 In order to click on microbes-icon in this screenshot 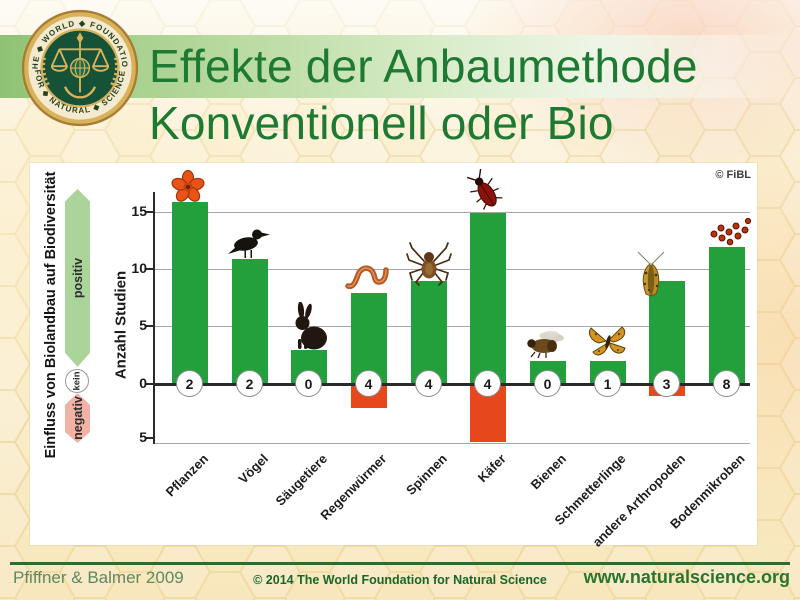, I will do `click(730, 232)`.